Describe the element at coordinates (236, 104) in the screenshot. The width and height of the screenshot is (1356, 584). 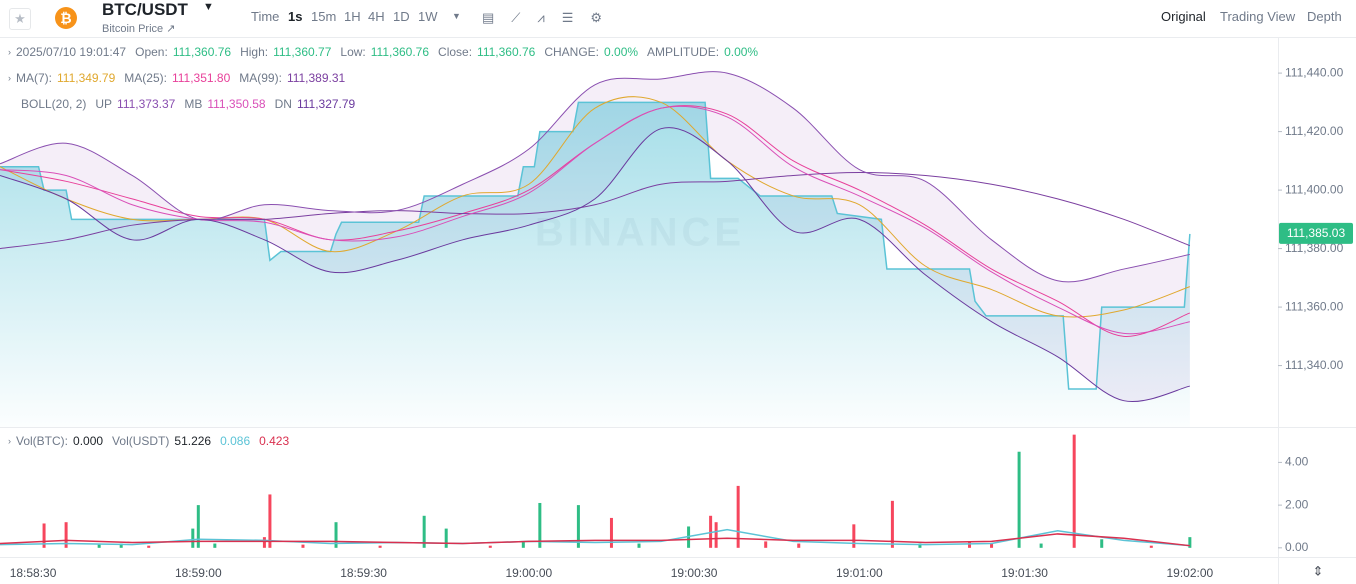
I see `legend-value: 111,350.58` at that location.